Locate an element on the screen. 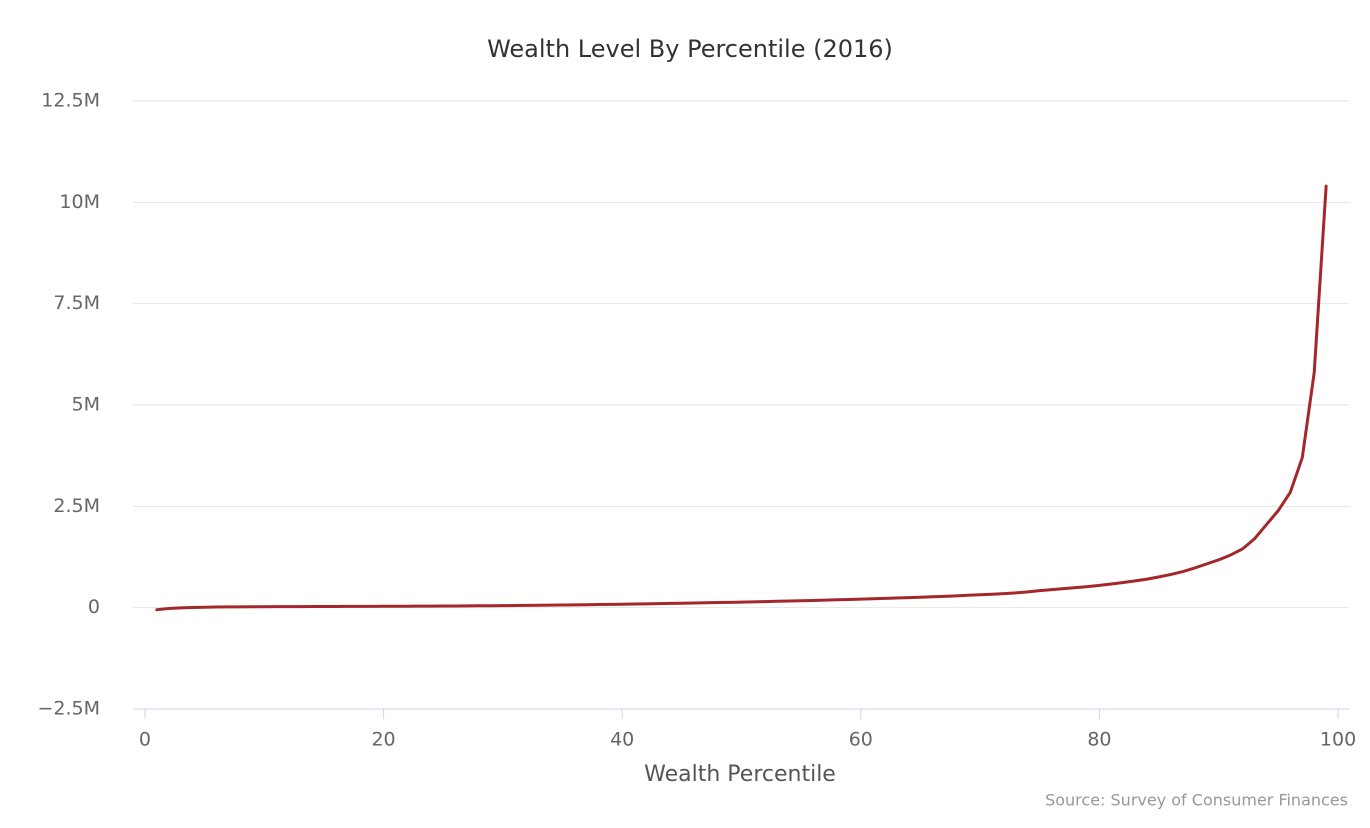 This screenshot has height=828, width=1370. x-tick-label: 100 is located at coordinates (1338, 740).